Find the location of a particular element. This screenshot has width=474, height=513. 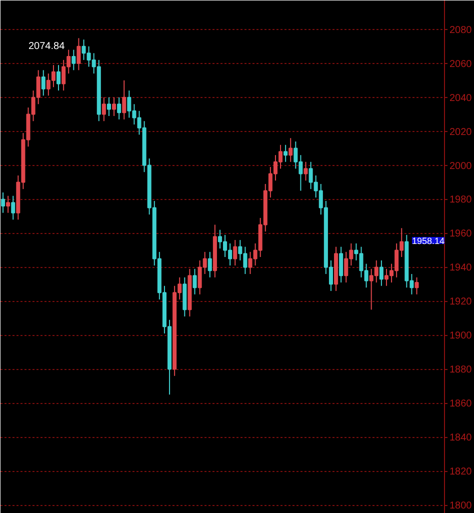

y-tick-label: 1860 is located at coordinates (461, 404).